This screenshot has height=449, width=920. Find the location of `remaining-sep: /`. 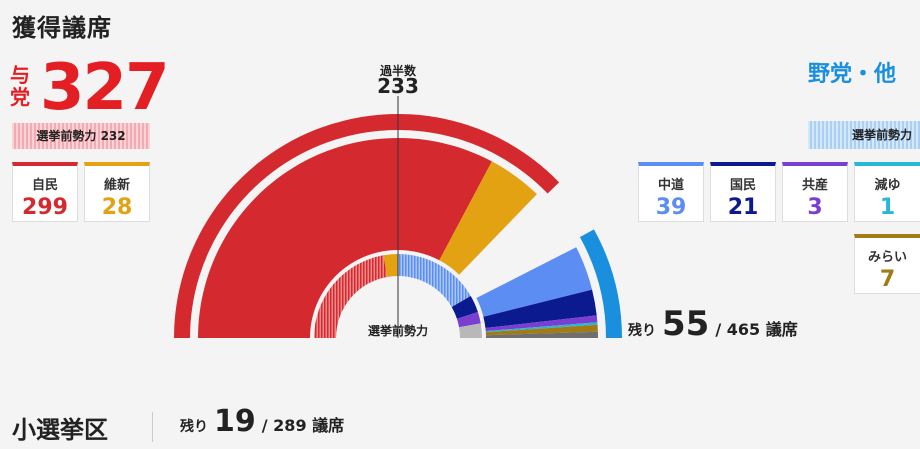

remaining-sep: / is located at coordinates (718, 329).